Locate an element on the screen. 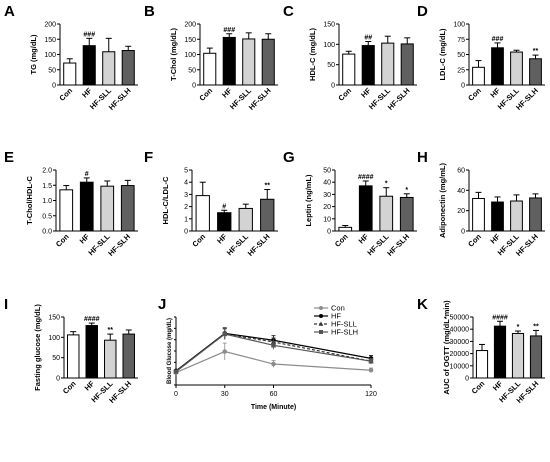 The image size is (550, 462). series-line-Con is located at coordinates (273, 362).